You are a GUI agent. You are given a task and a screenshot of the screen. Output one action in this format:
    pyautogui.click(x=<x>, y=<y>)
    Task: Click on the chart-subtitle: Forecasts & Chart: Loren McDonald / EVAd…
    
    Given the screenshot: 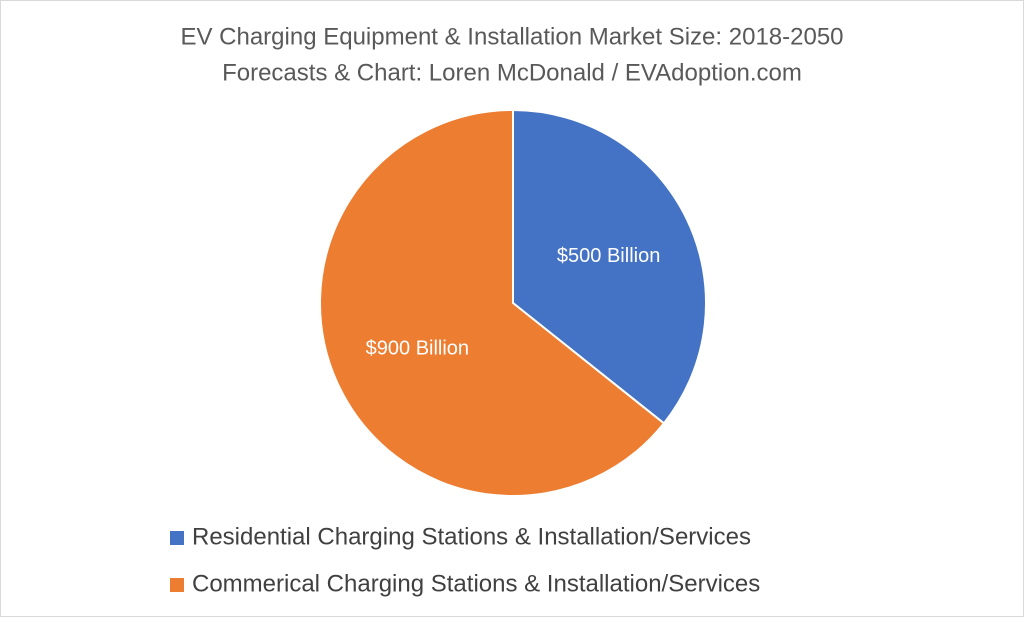 What is the action you would take?
    pyautogui.click(x=512, y=72)
    